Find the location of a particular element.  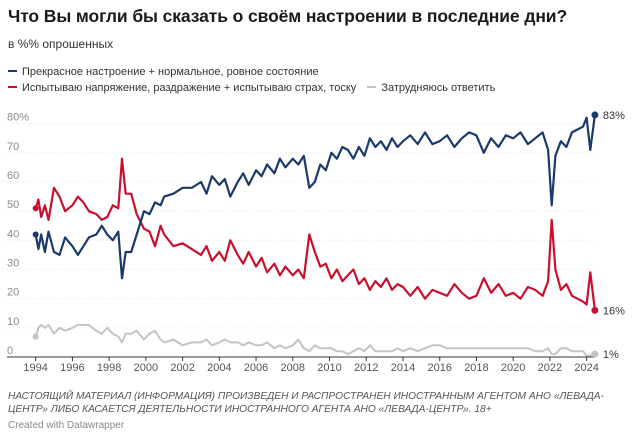

y-tick-label: 10 is located at coordinates (13, 322).